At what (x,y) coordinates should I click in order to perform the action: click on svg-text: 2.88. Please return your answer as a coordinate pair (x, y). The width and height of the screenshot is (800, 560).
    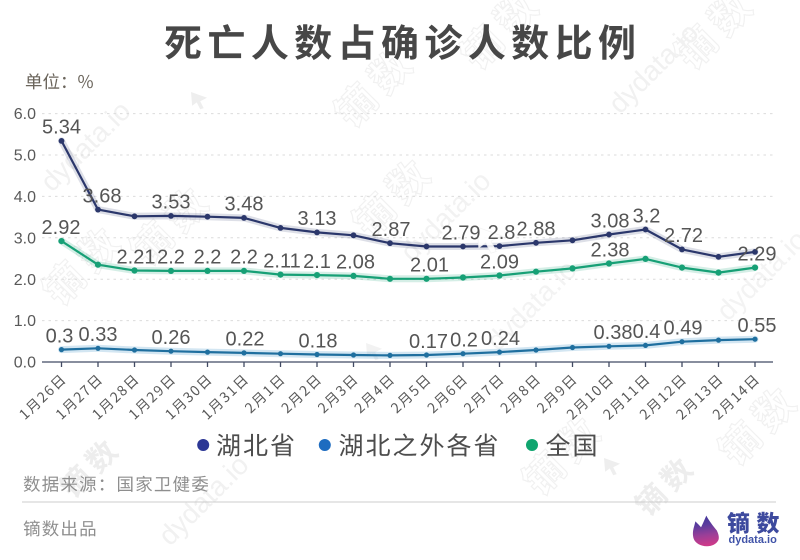
    Looking at the image, I should click on (536, 230).